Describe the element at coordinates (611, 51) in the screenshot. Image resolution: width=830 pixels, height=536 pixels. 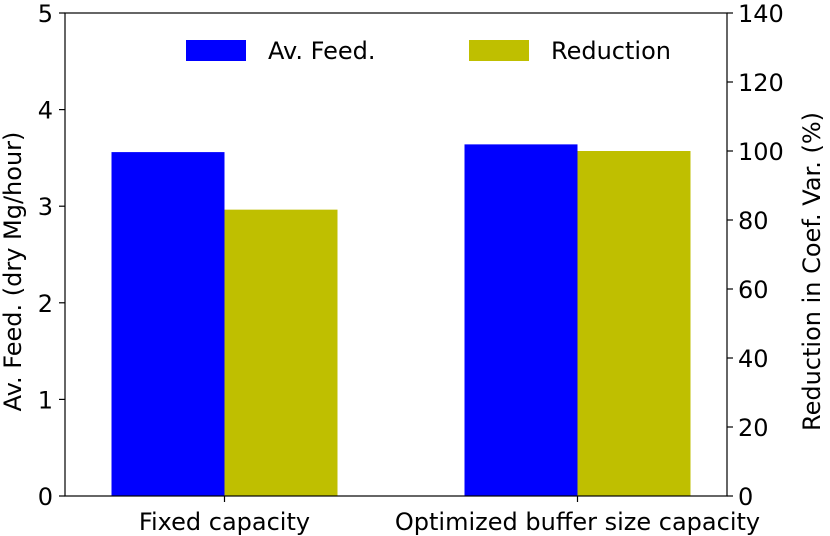
I see `legend-label: Reduction` at that location.